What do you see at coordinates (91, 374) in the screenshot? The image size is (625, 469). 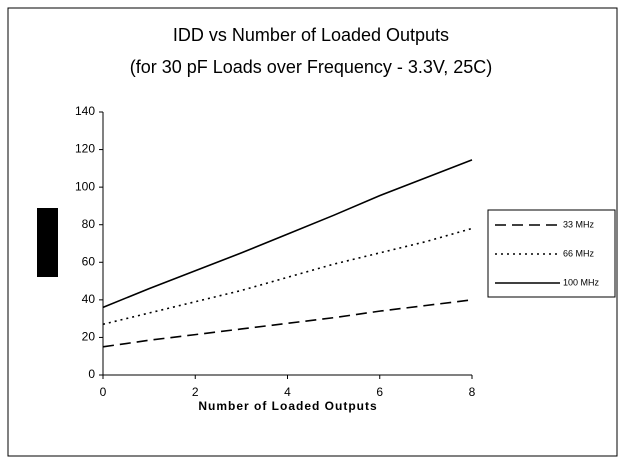 I see `y-tick-label: 0` at bounding box center [91, 374].